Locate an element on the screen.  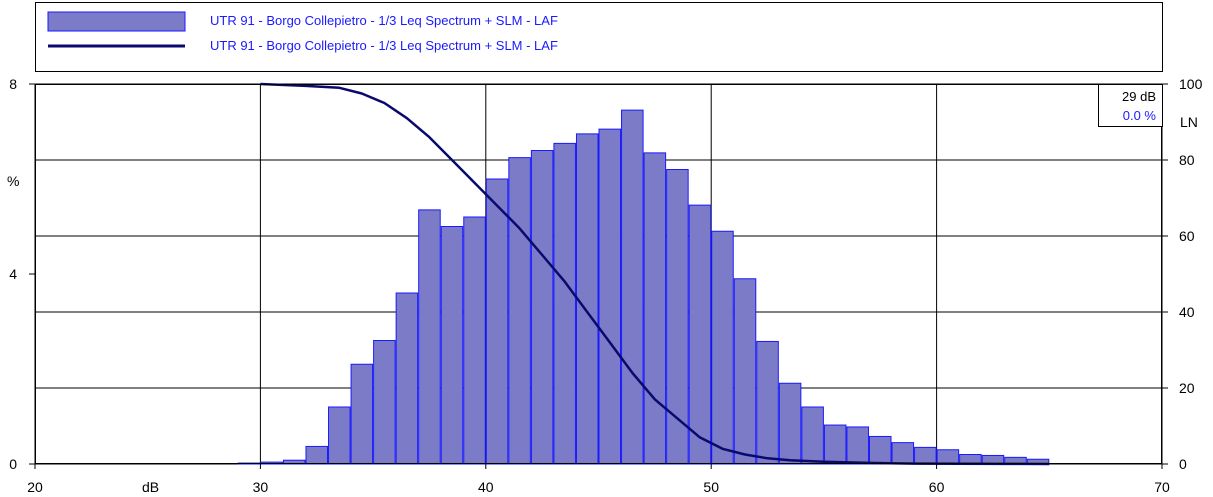
x-axis-unit-label: dB is located at coordinates (150, 487).